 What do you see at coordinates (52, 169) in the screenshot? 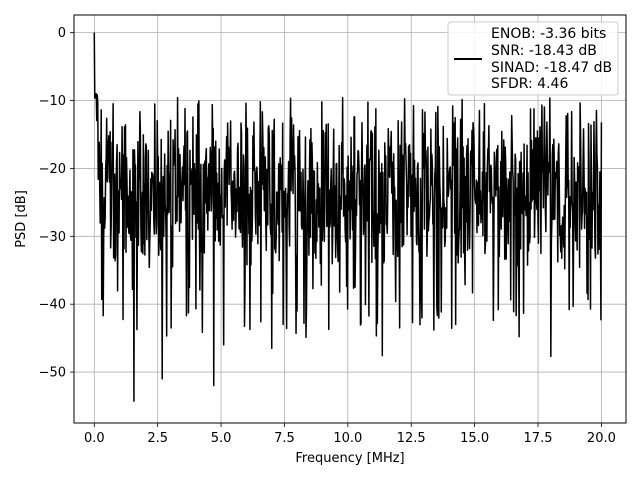
I see `y-tick-label: −20` at bounding box center [52, 169].